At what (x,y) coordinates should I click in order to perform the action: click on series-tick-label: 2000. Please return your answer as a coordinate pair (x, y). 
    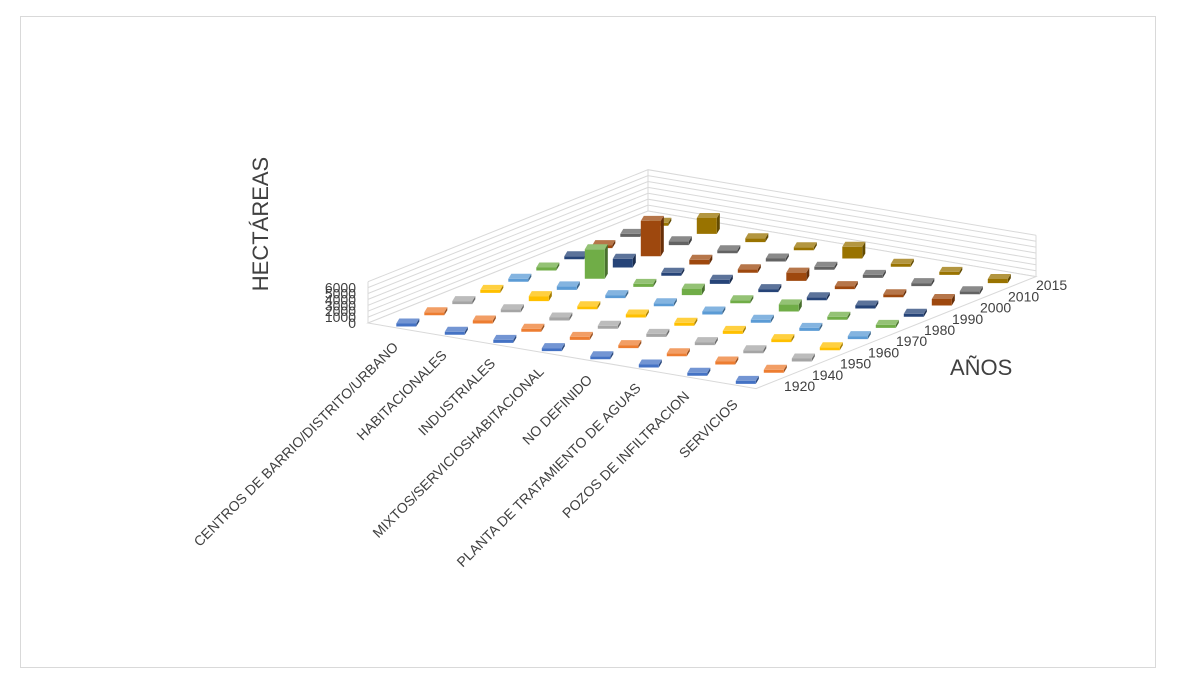
    Looking at the image, I should click on (995, 308).